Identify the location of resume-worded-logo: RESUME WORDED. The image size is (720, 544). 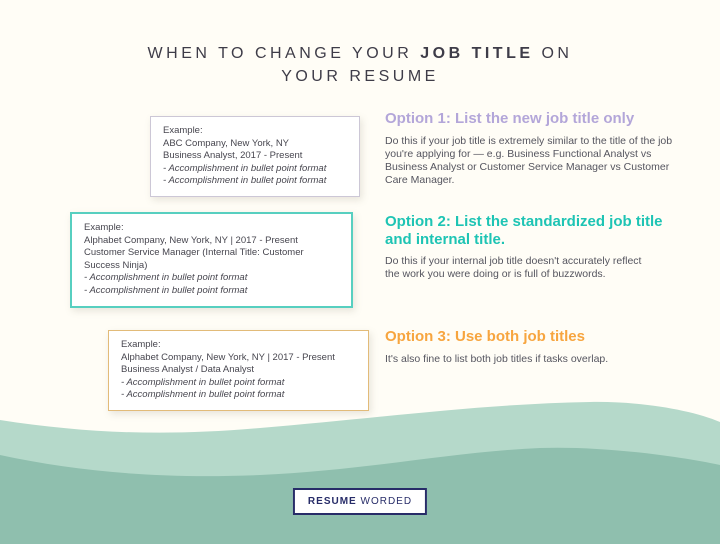
(360, 501).